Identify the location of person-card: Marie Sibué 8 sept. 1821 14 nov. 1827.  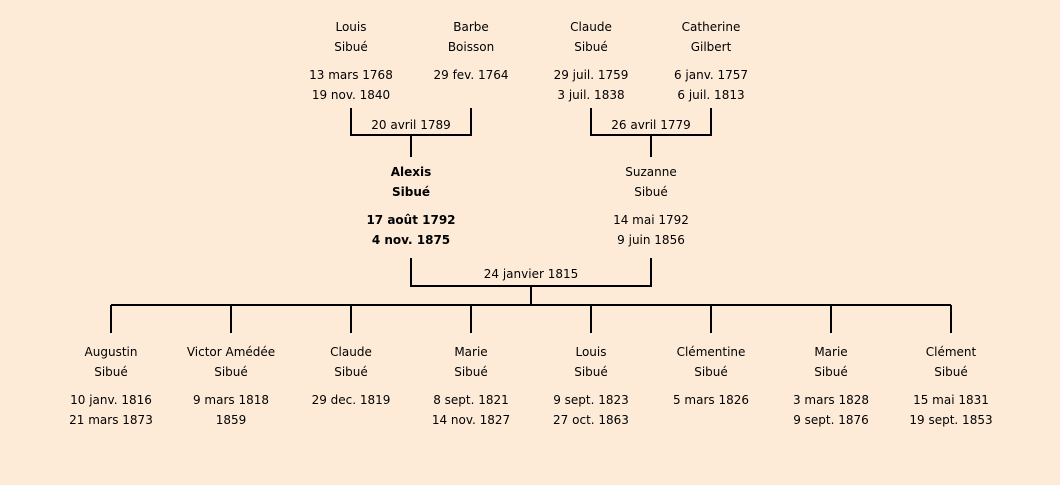
(471, 386).